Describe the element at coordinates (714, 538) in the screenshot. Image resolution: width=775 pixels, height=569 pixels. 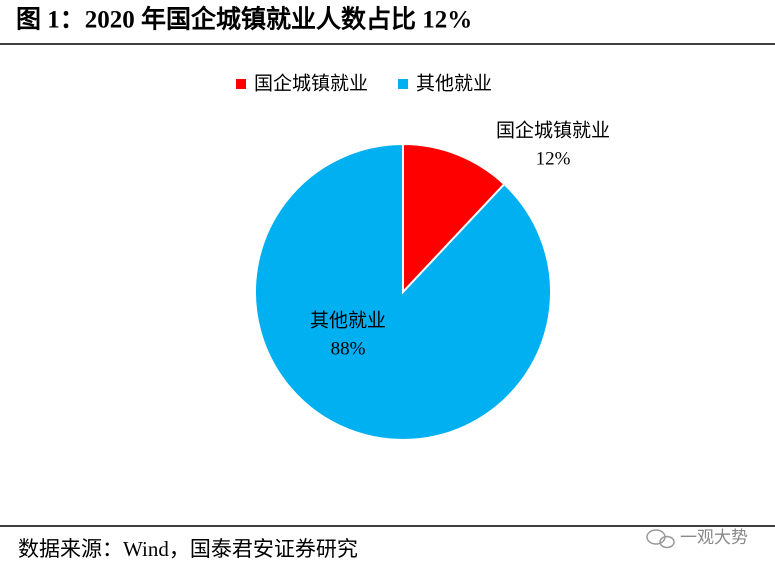
I see `watermark: 一观大势` at that location.